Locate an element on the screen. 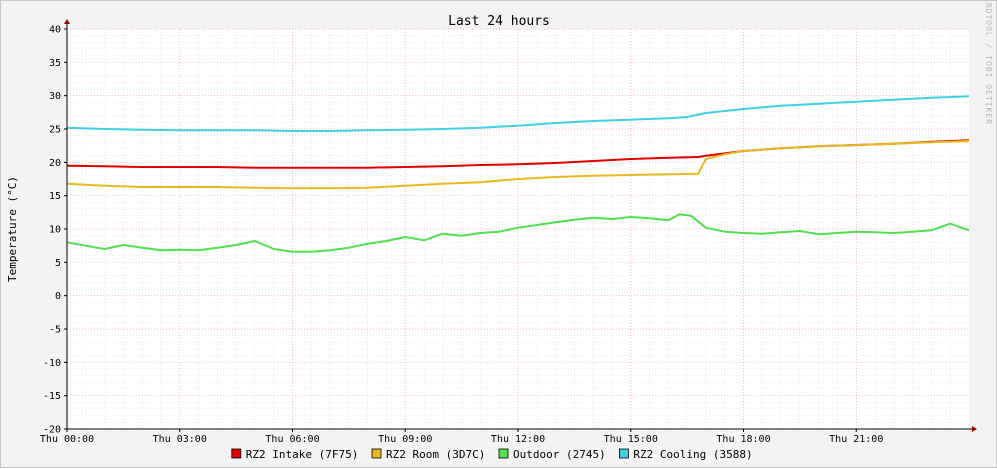  x-tick-label: Thu 03:00 is located at coordinates (180, 439).